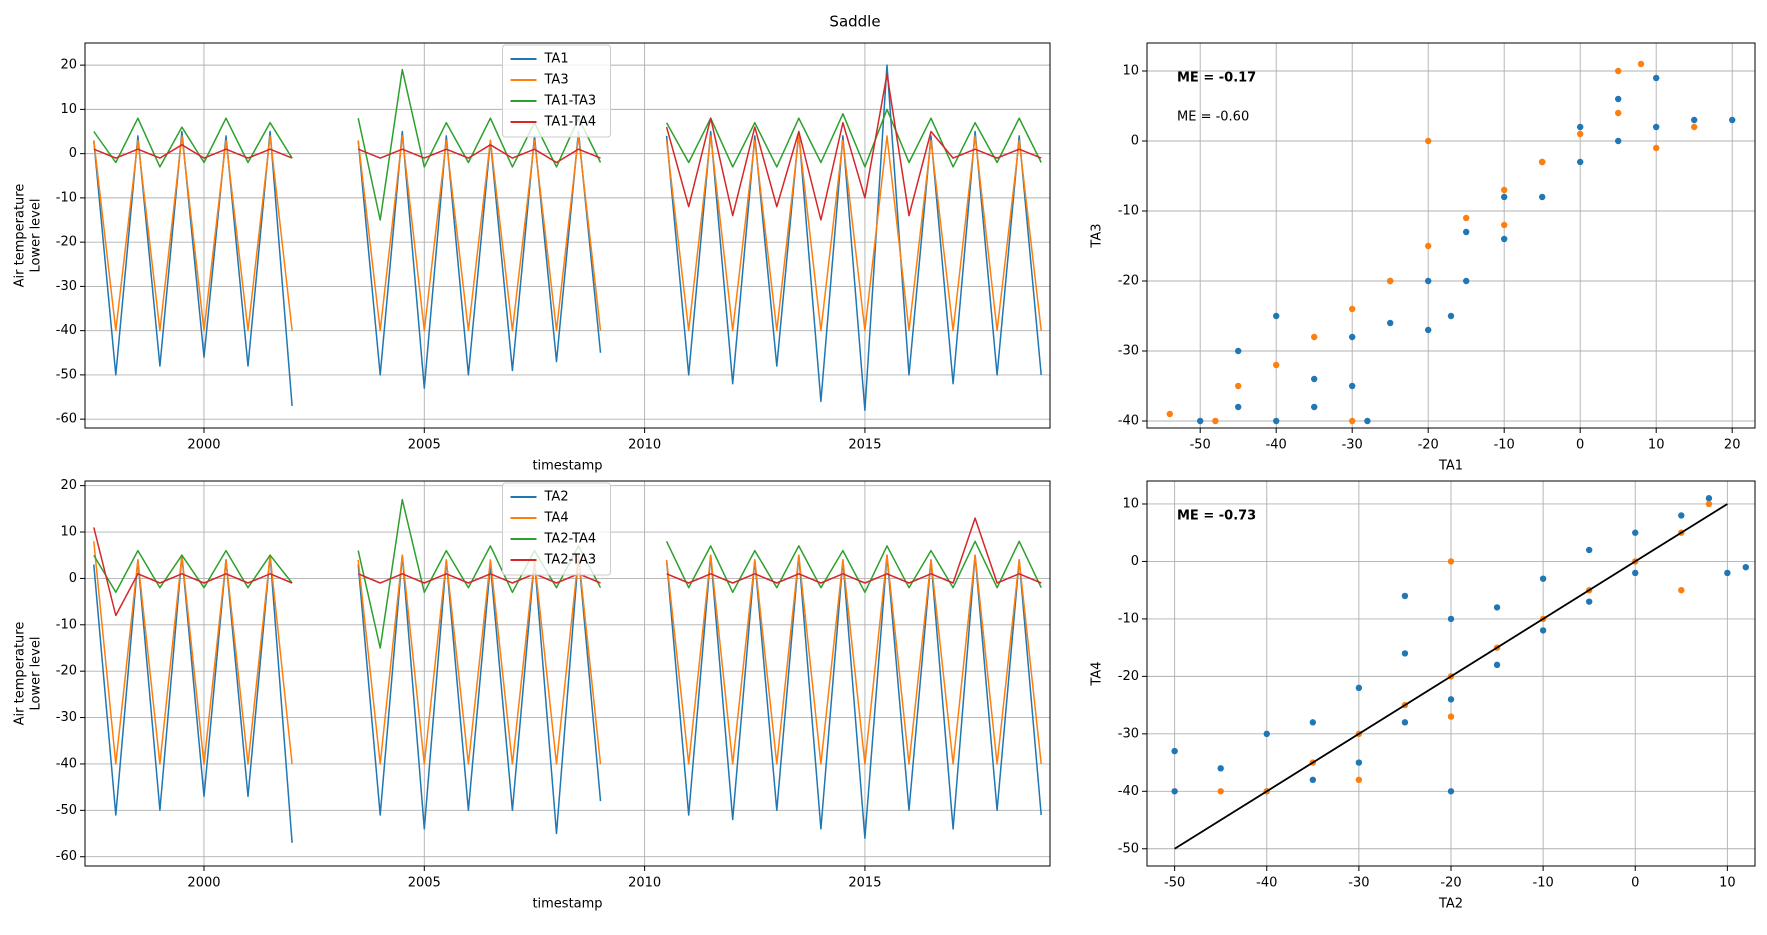 The image size is (1767, 935). What do you see at coordinates (66, 419) in the screenshot?
I see `y-tick-label: -60` at bounding box center [66, 419].